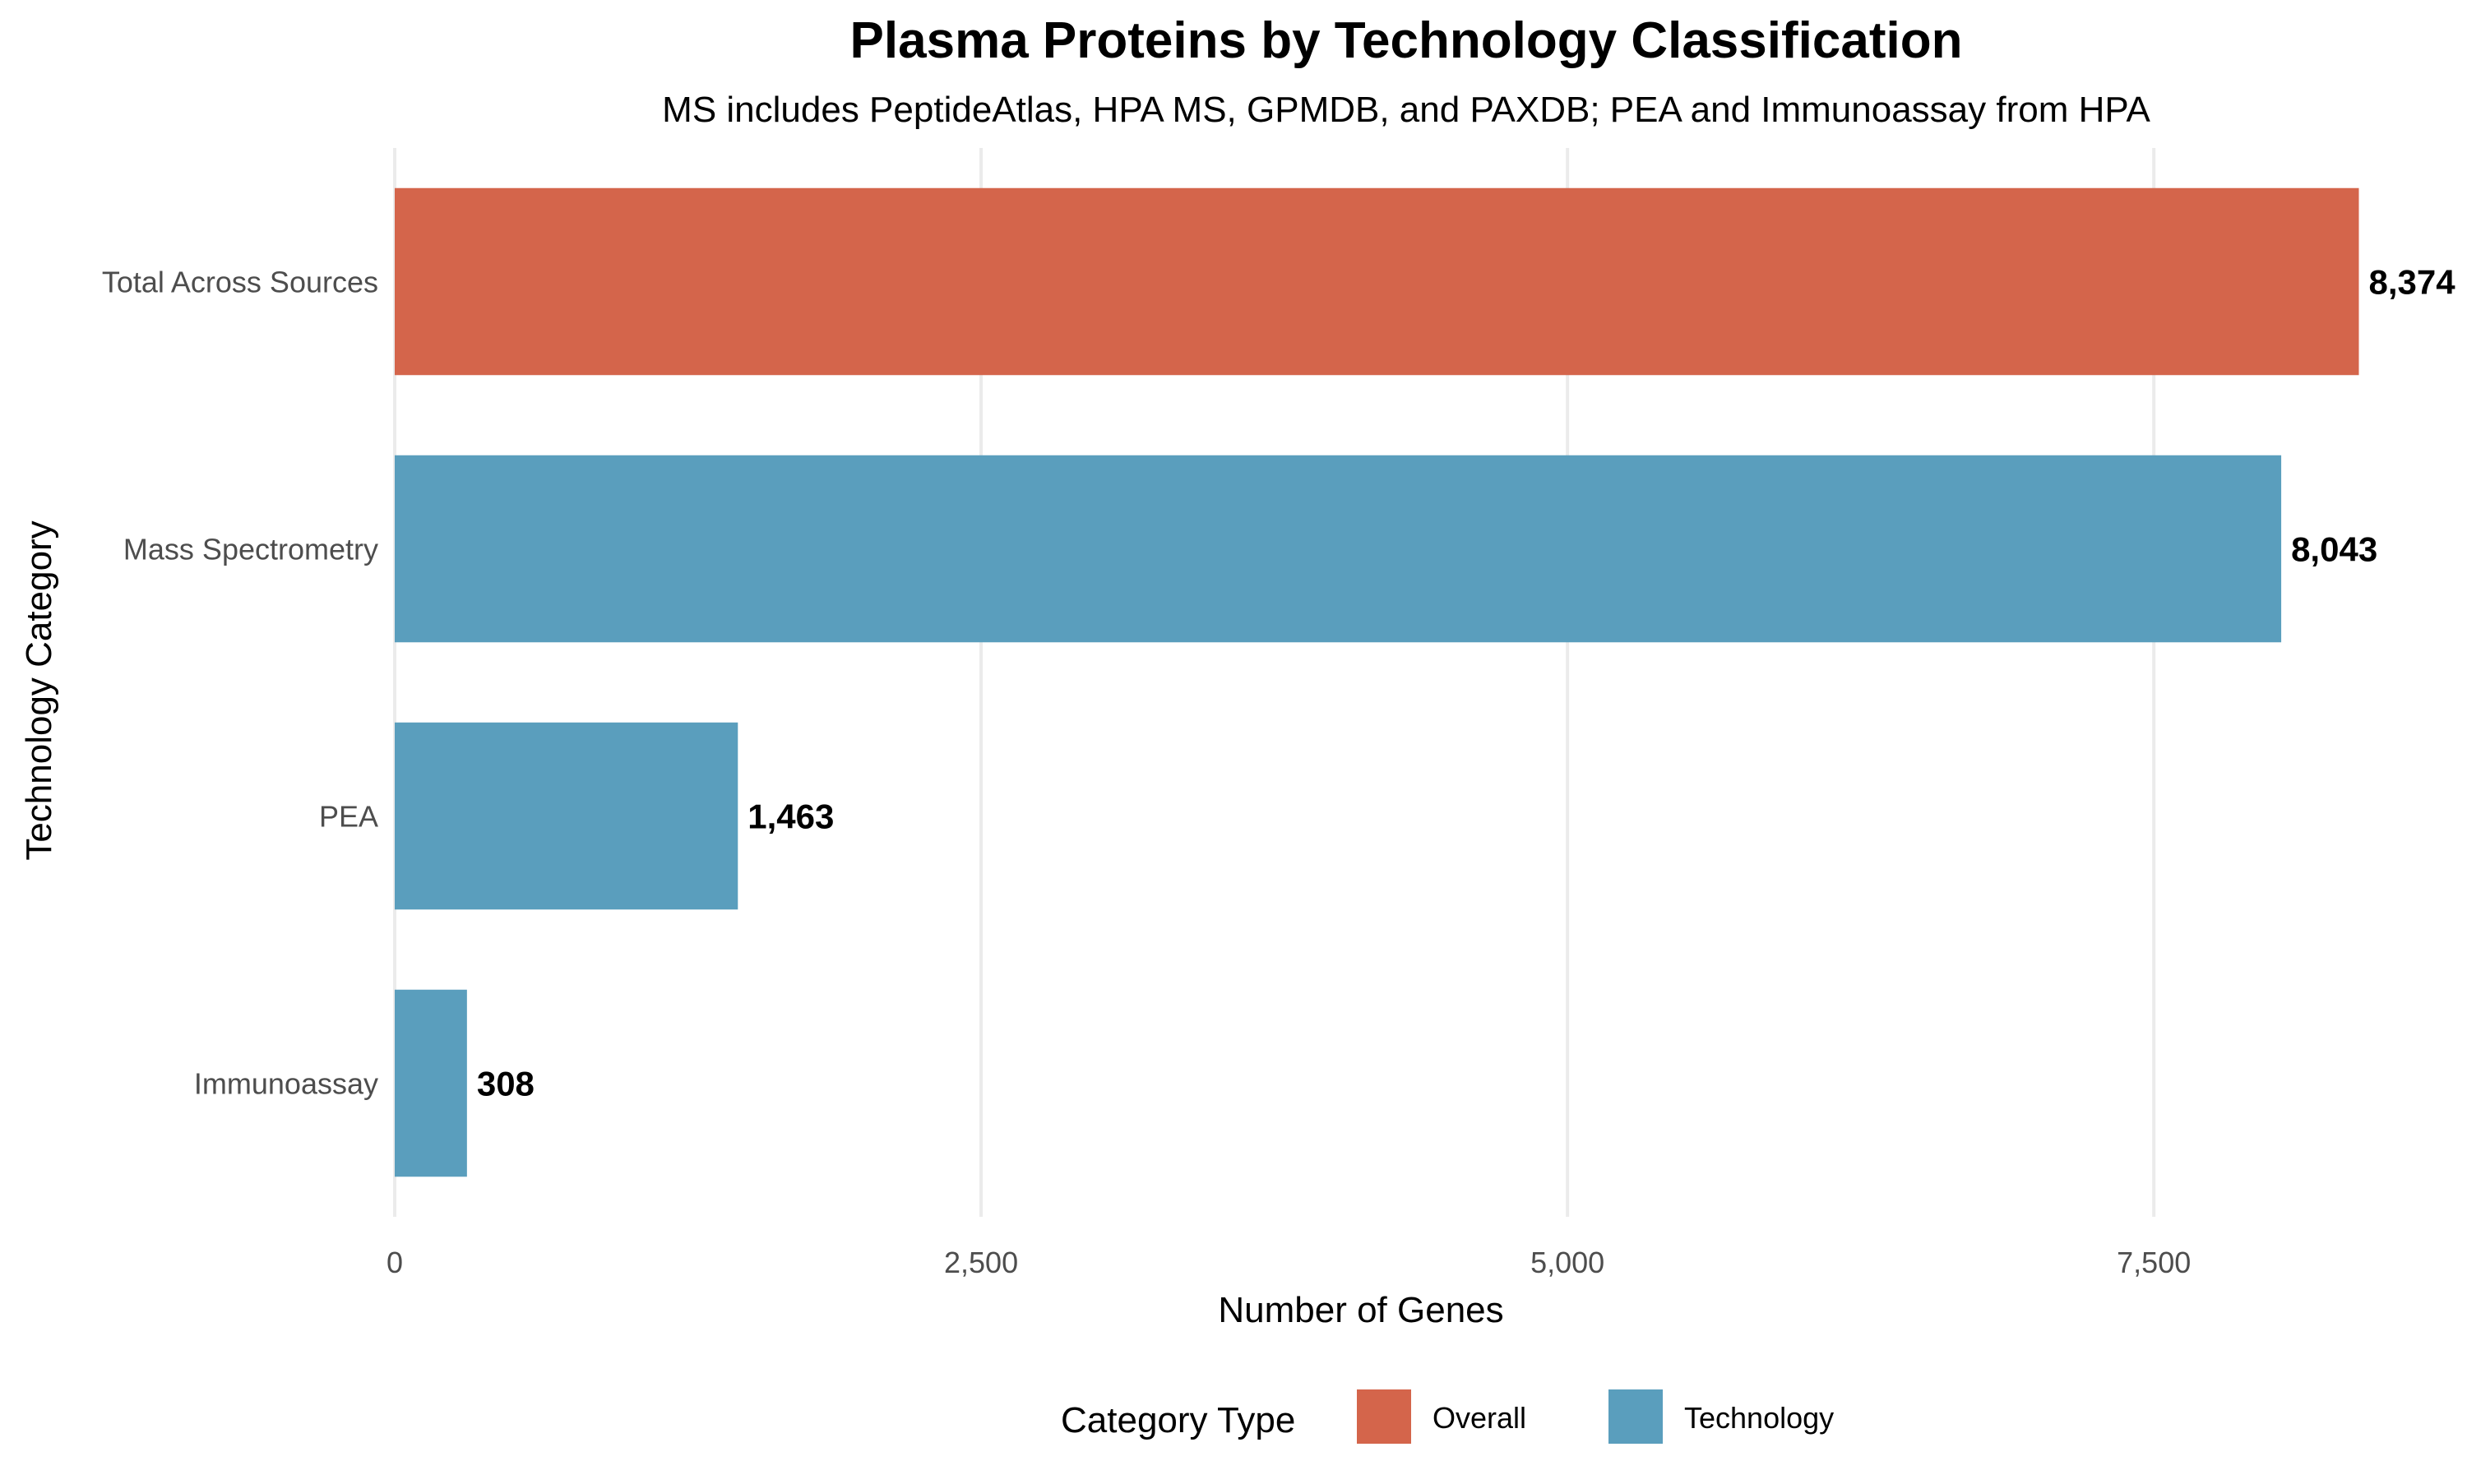 The height and width of the screenshot is (1484, 2467). I want to click on category-label: PEA, so click(348, 817).